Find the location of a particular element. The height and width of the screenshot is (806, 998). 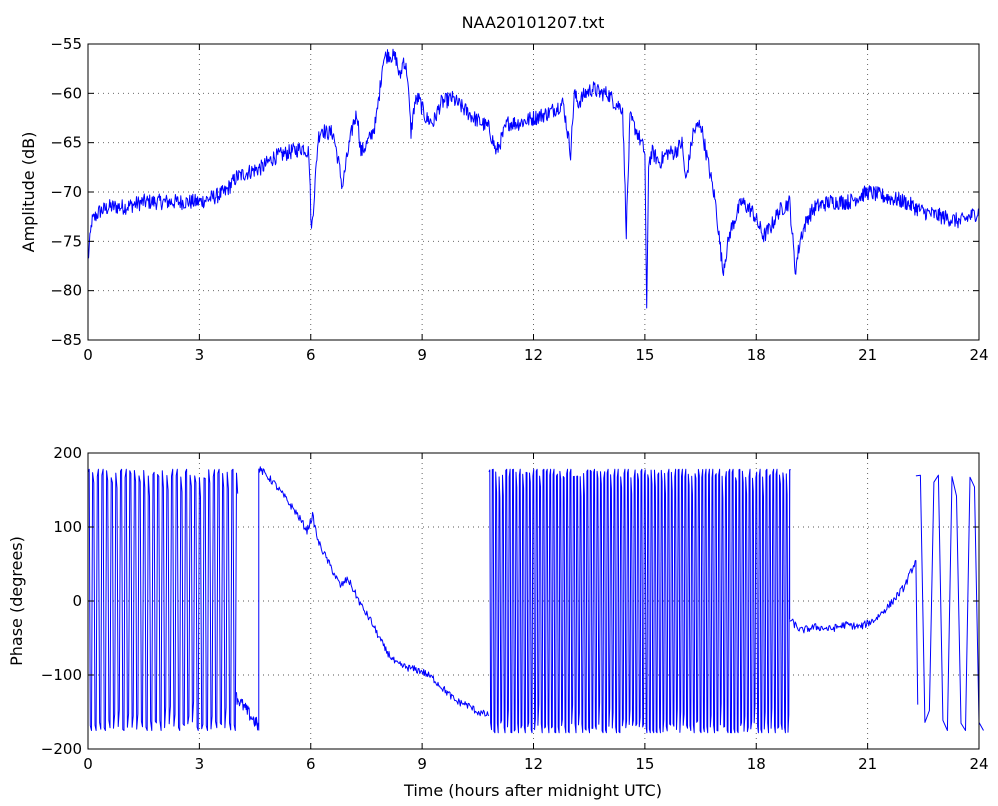

y-tick-label: −60 is located at coordinates (66, 93).